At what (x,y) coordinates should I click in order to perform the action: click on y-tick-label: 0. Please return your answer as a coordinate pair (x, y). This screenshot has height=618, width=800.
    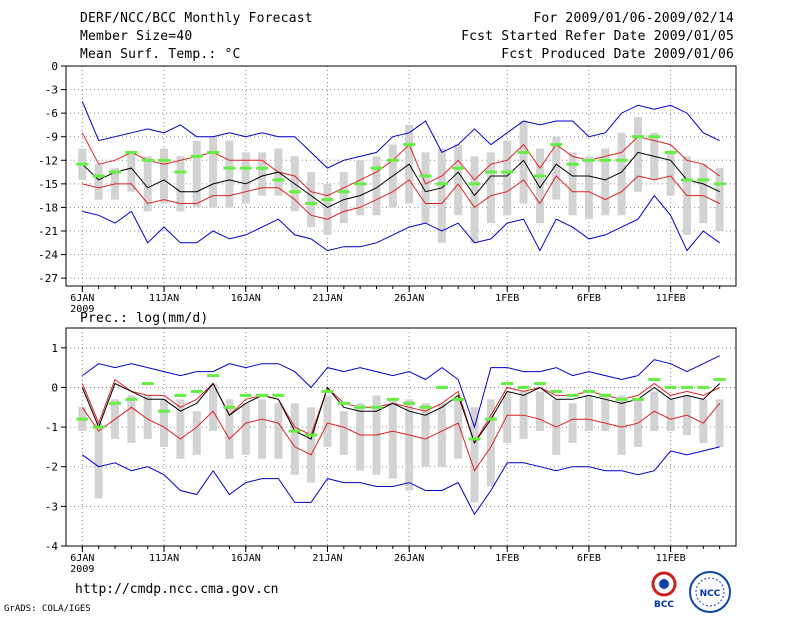
    Looking at the image, I should click on (54, 387).